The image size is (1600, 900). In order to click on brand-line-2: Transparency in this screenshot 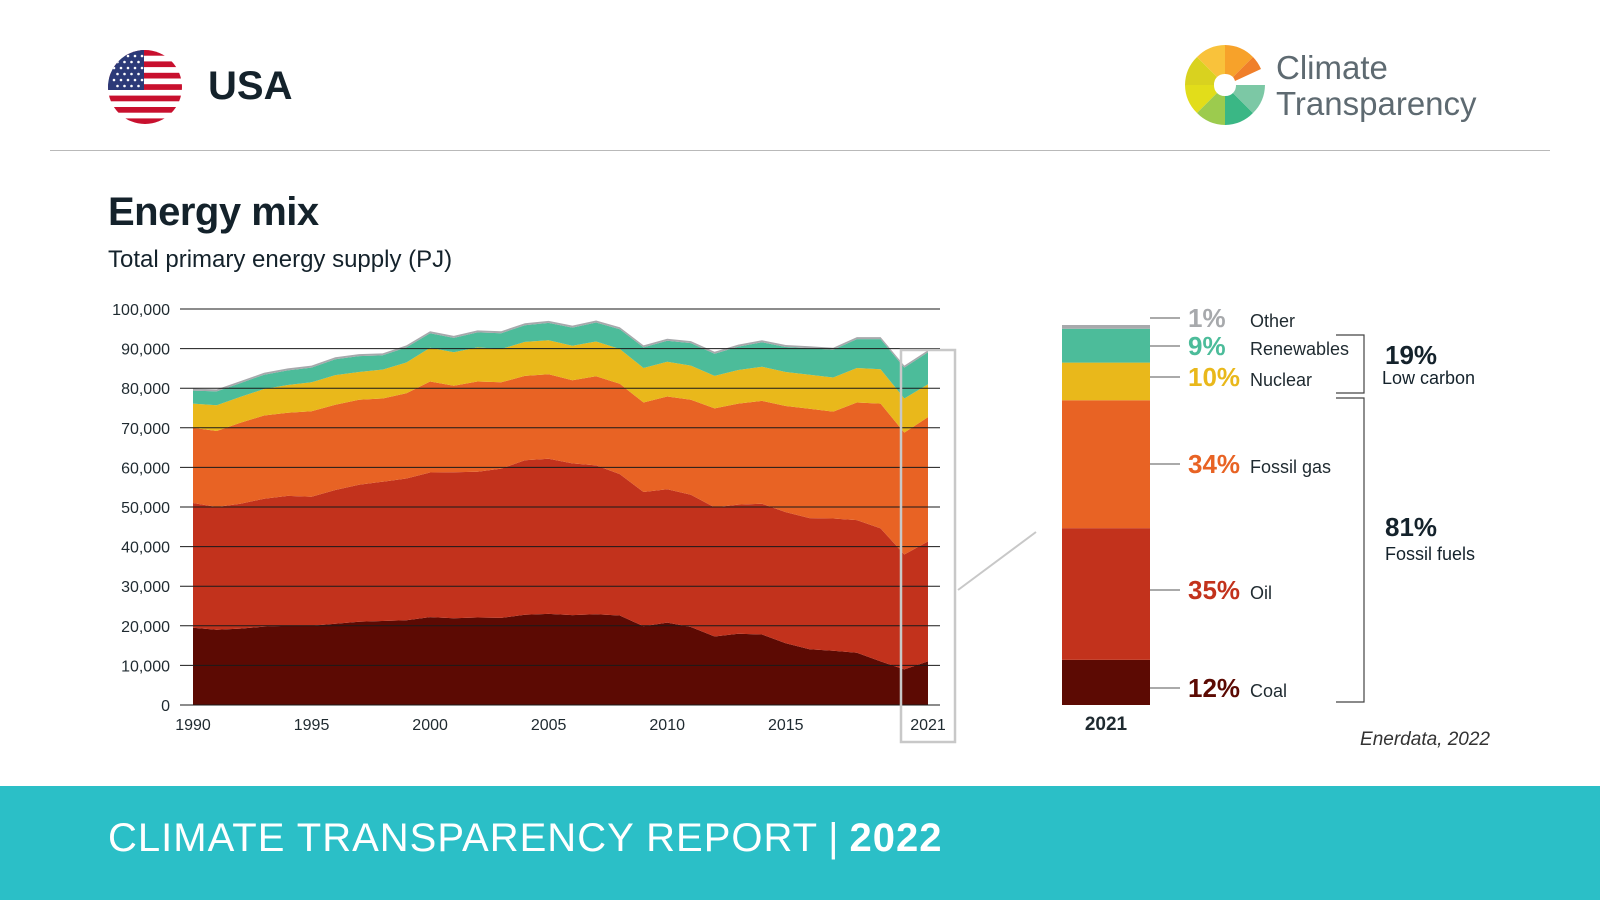, I will do `click(1376, 103)`.